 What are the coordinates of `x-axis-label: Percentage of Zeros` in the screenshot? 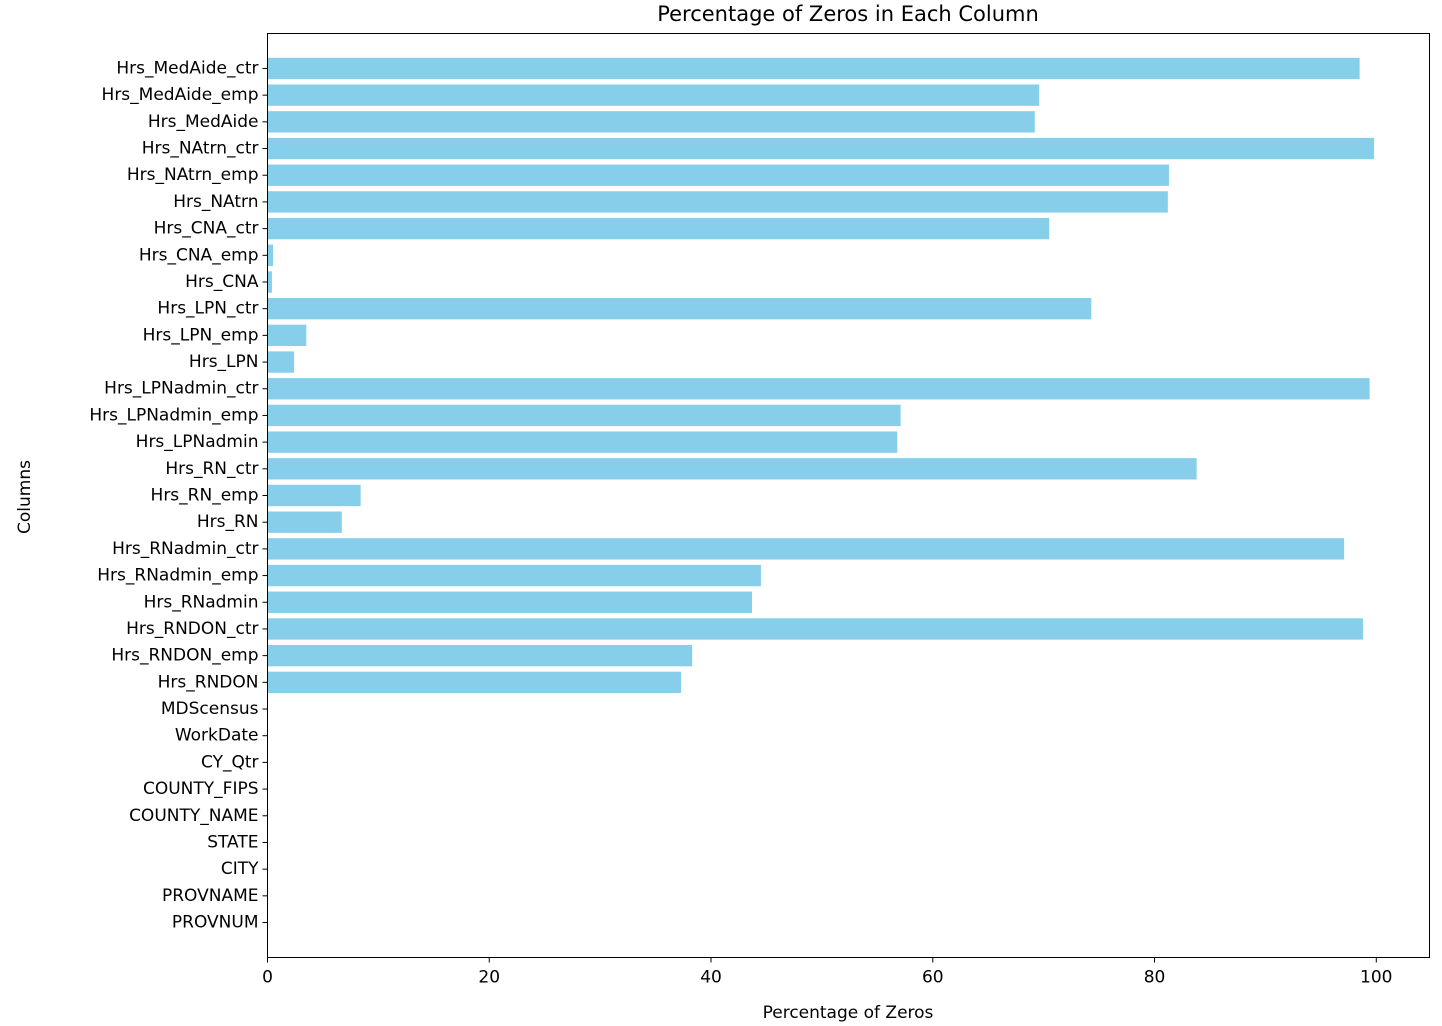 It's located at (848, 1013).